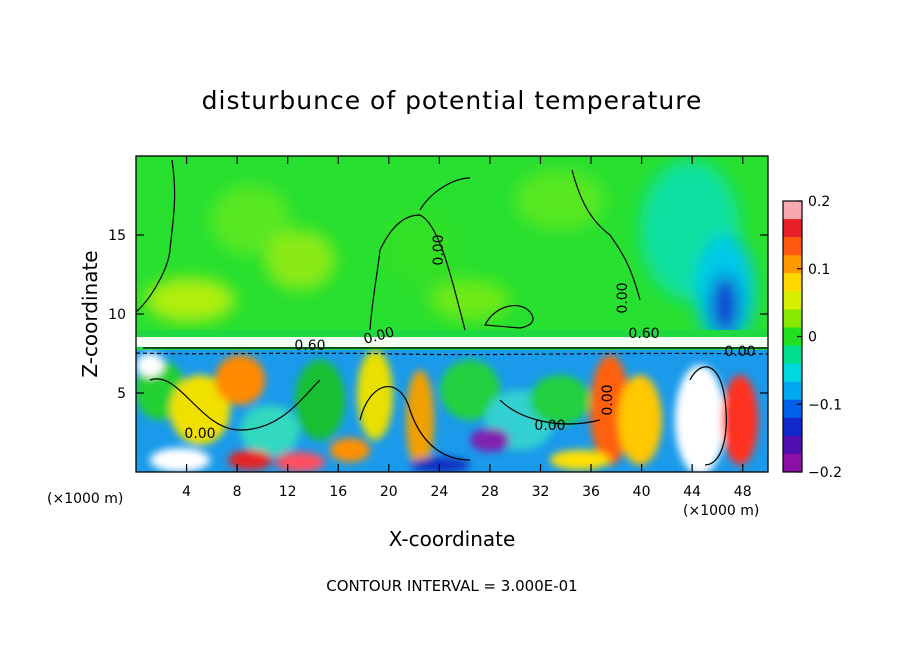 This screenshot has width=904, height=654. I want to click on colorbar-tick-label: 0.1, so click(819, 270).